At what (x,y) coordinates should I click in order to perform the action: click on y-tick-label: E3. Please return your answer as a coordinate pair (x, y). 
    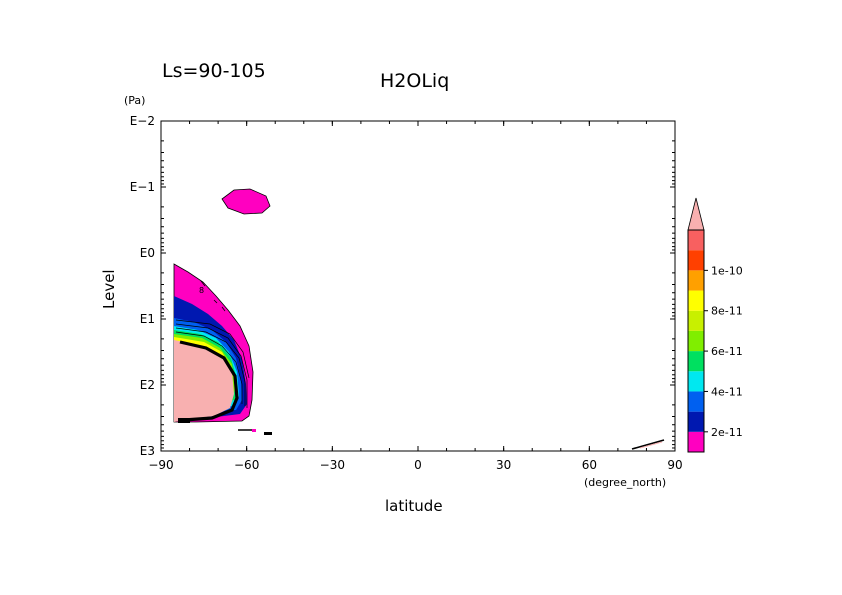
    Looking at the image, I should click on (147, 451).